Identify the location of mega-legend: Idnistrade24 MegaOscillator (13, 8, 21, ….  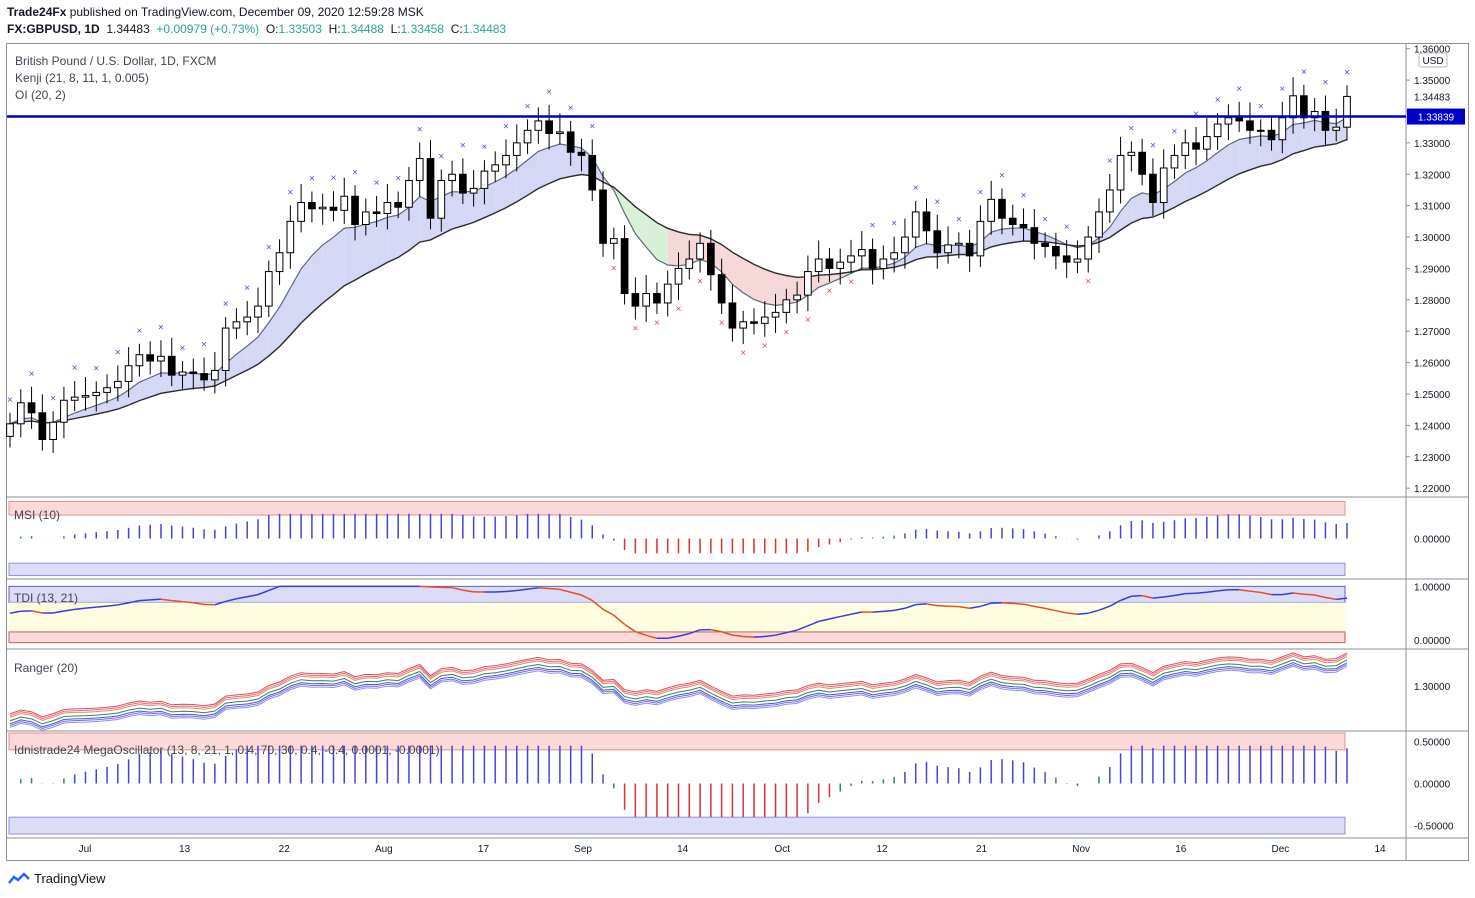
(227, 750).